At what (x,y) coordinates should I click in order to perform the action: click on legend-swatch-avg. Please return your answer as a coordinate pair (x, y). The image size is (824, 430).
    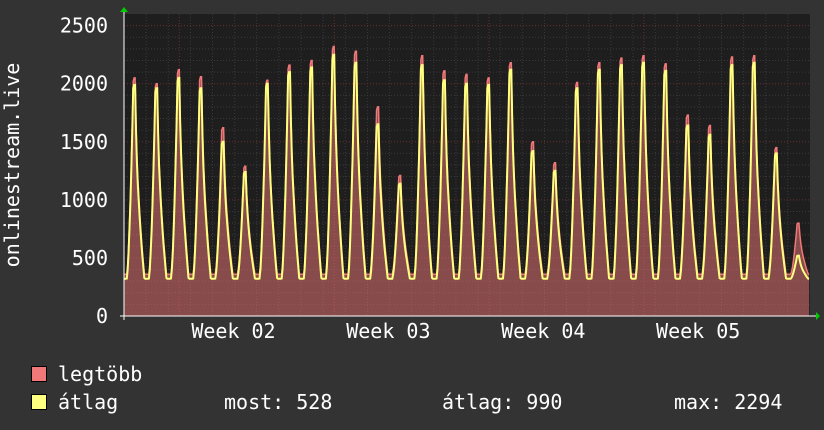
    Looking at the image, I should click on (39, 402).